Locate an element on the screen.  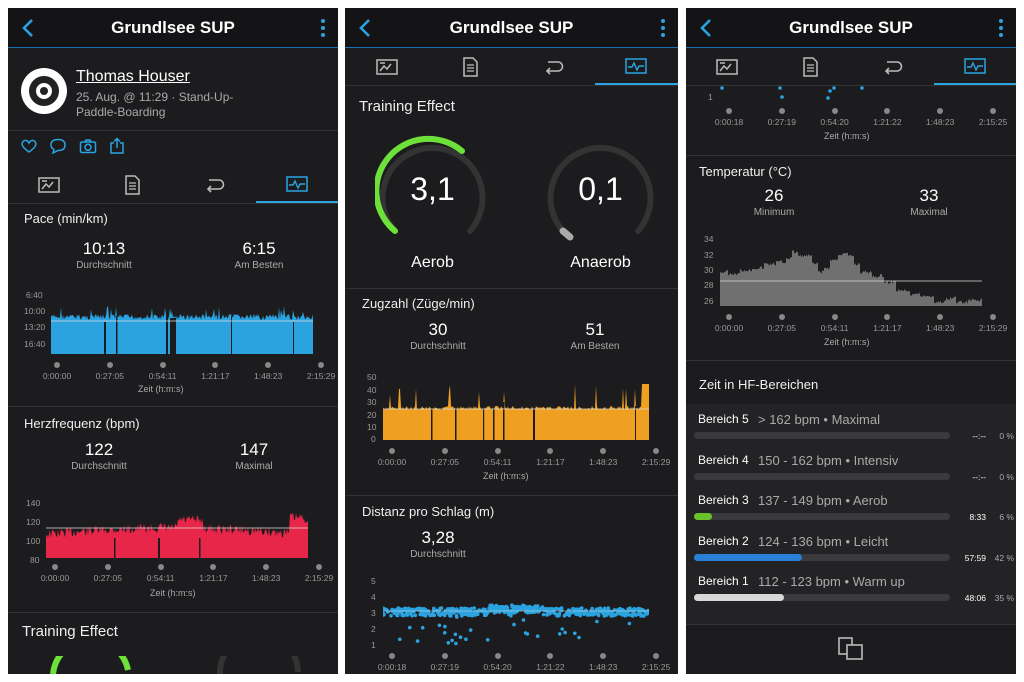
activity-type: Paddle-Boarding is located at coordinates (121, 112).